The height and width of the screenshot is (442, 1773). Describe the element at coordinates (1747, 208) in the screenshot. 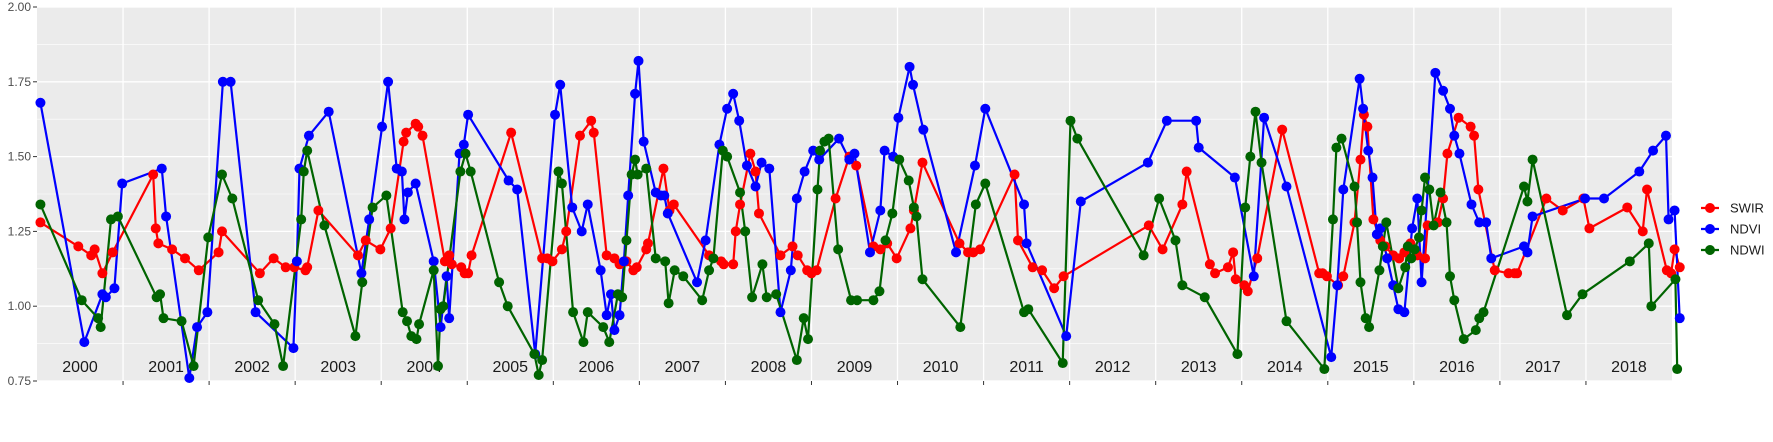

I see `legend-label-swir: SWIR` at that location.